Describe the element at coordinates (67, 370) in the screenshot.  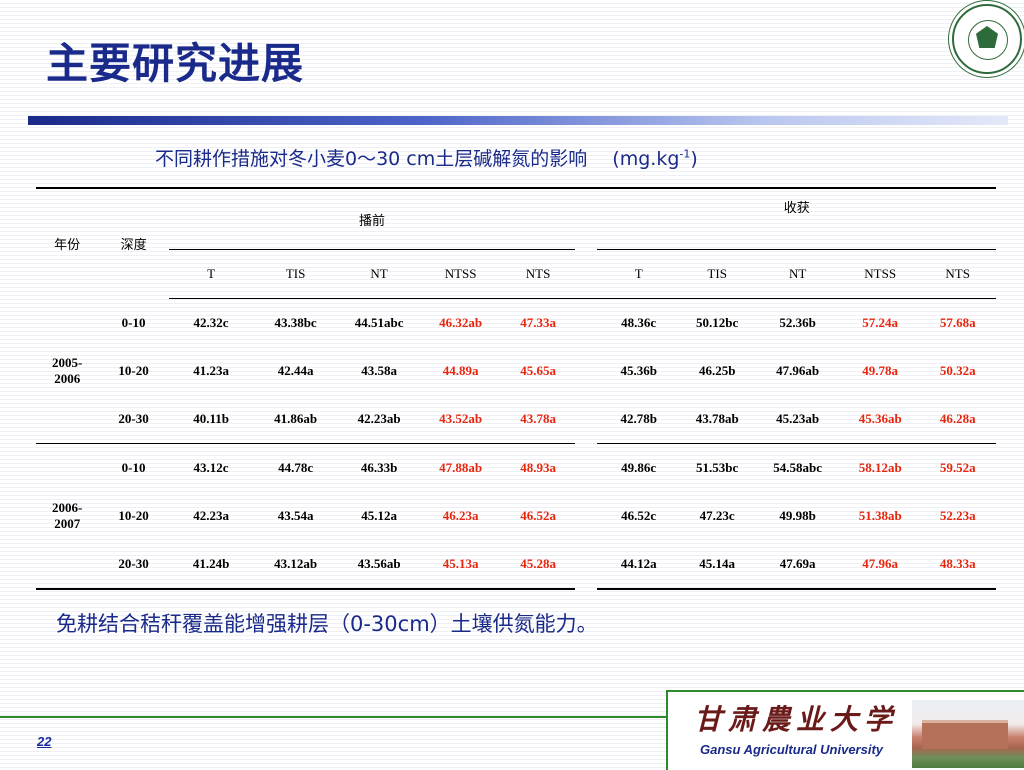
I see `year-cell: 2005-2006` at that location.